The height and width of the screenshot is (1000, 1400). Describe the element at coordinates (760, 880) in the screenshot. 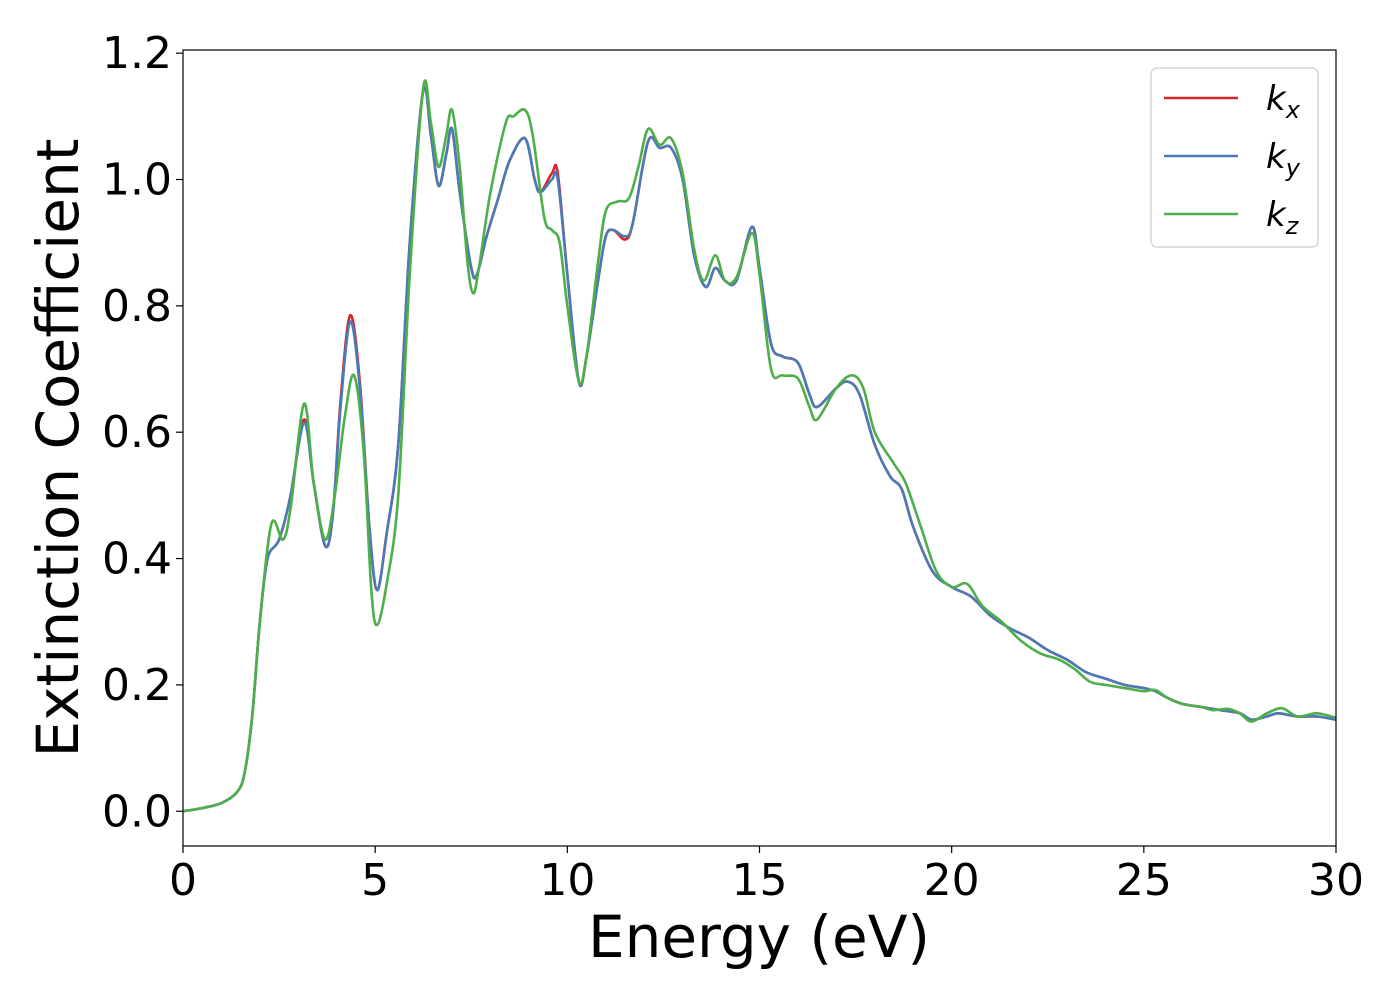

I see `x-tick-label: 15` at that location.